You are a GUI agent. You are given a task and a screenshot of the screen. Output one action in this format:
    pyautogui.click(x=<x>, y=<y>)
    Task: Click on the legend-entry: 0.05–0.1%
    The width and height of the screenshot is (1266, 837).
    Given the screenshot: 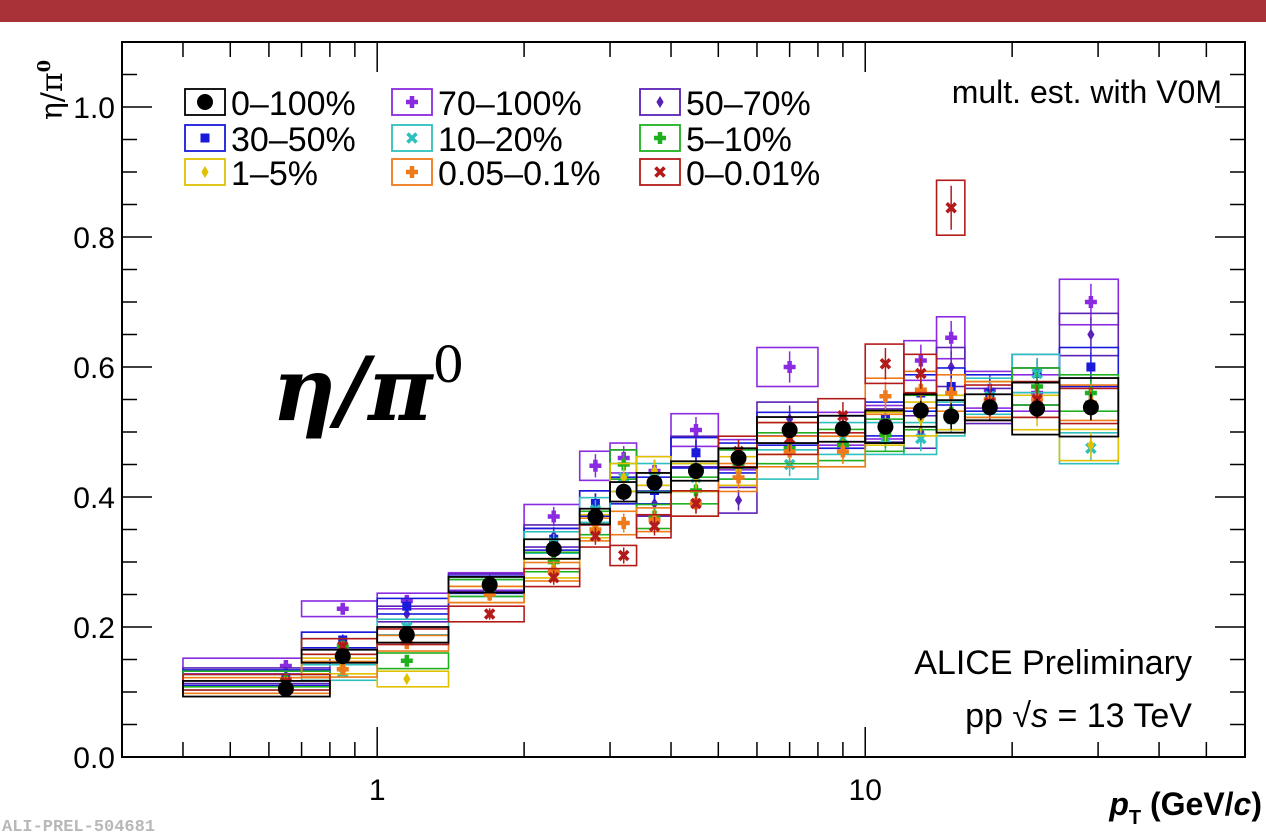 What is the action you would take?
    pyautogui.click(x=496, y=174)
    